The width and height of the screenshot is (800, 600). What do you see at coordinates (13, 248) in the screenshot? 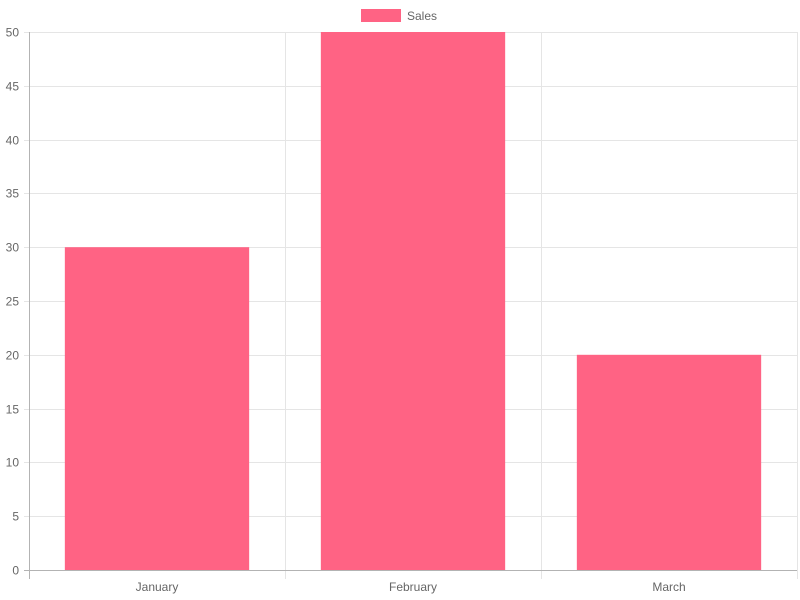
I see `y-tick-label-30: 30` at bounding box center [13, 248].